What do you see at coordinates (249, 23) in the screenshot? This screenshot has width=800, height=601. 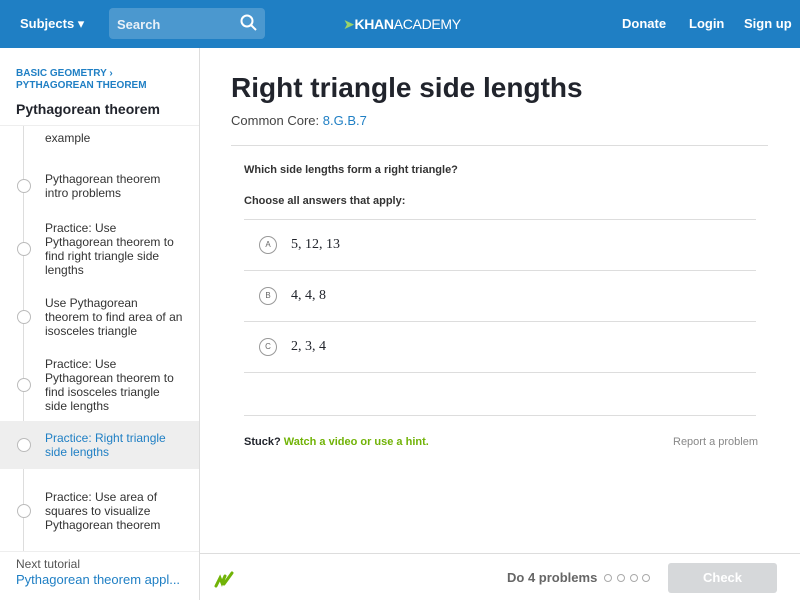 I see `search-icon` at bounding box center [249, 23].